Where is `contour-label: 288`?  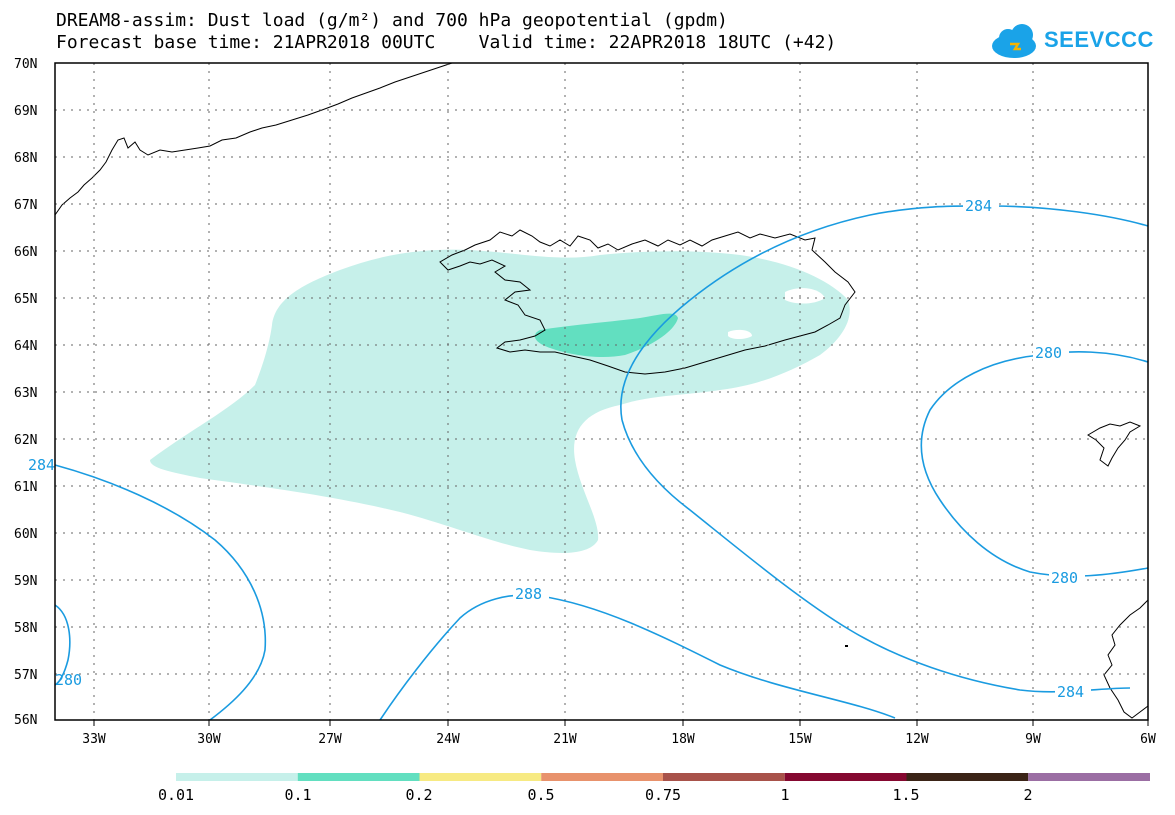 contour-label: 288 is located at coordinates (528, 594).